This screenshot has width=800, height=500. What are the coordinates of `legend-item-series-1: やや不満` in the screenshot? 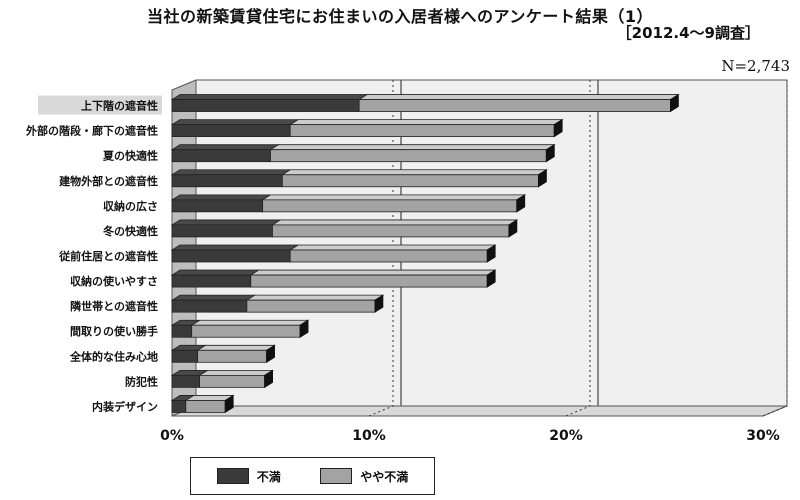 It's located at (364, 476).